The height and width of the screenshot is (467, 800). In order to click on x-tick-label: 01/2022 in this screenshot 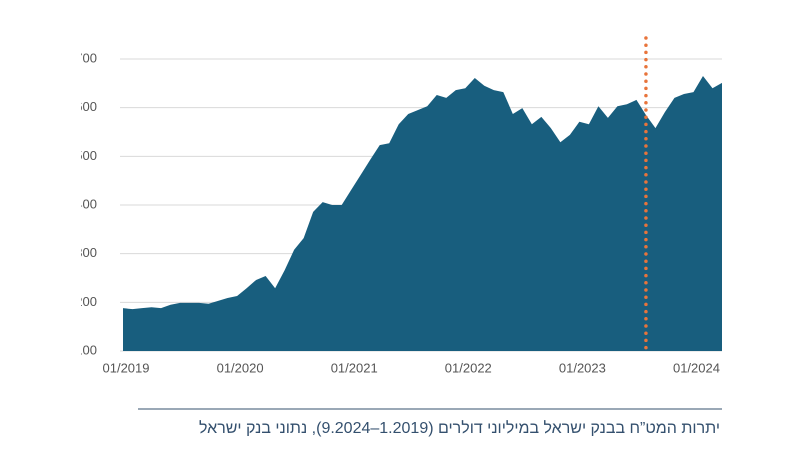, I will do `click(468, 367)`.